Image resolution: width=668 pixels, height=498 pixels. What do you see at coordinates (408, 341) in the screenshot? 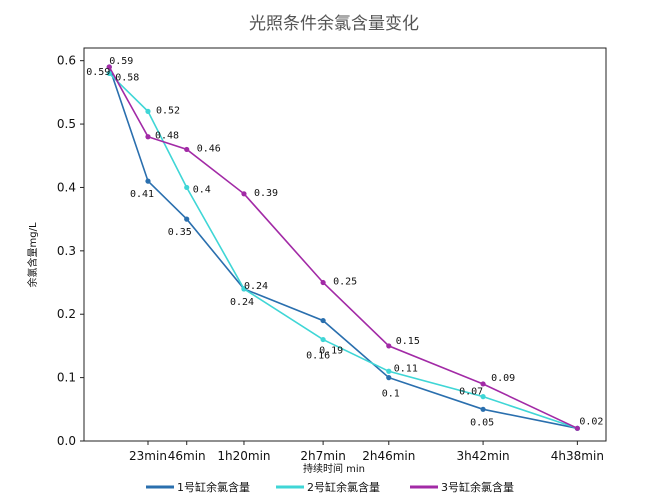
I see `data-label: 0.15` at bounding box center [408, 341].